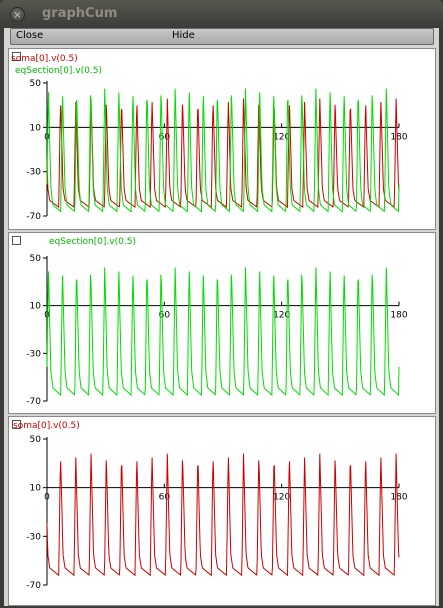  Describe the element at coordinates (223, 153) in the screenshot. I see `series-line-somav` at that location.